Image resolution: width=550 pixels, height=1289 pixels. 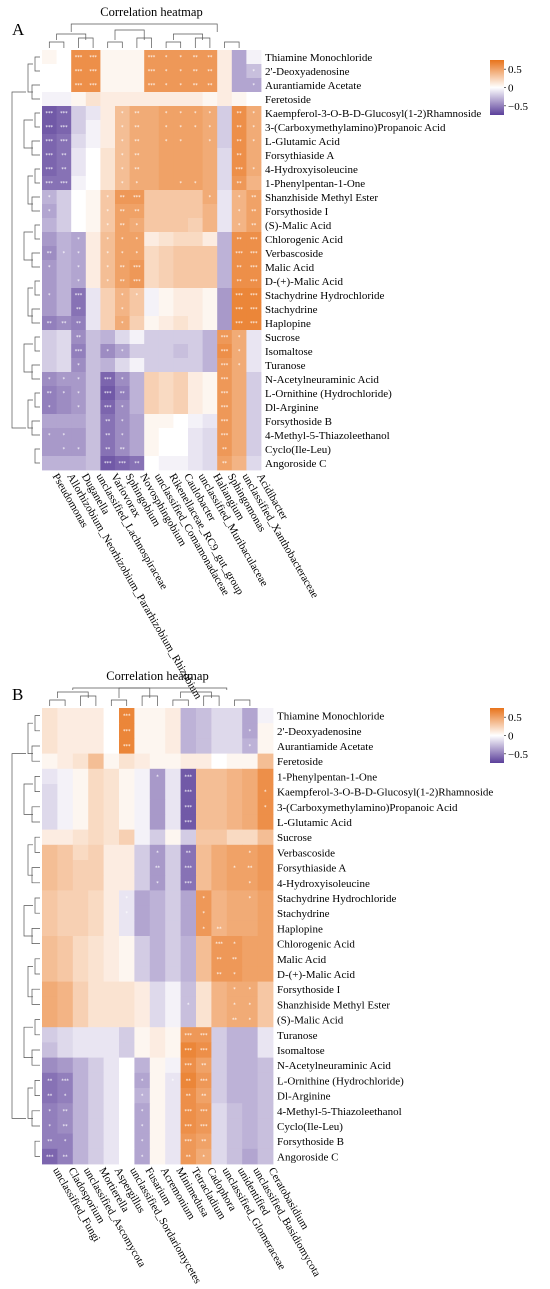 I want to click on colorbar-tick-label: 0.5, so click(x=515, y=718).